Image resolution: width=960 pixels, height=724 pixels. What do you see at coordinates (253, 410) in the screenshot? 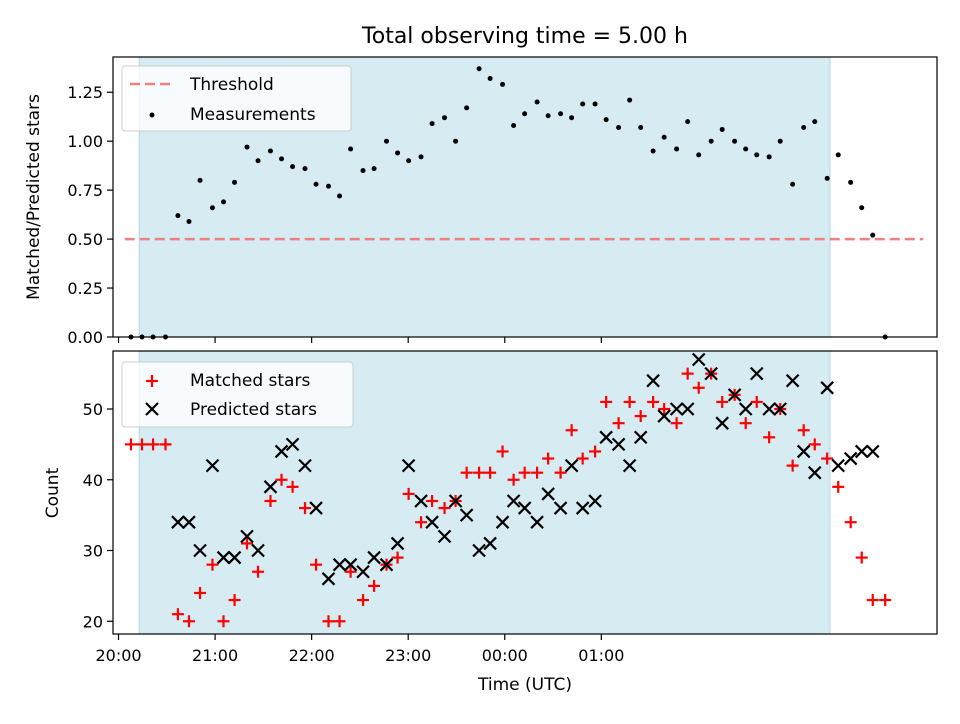
I see `legend-predicted-label: Predicted stars` at bounding box center [253, 410].